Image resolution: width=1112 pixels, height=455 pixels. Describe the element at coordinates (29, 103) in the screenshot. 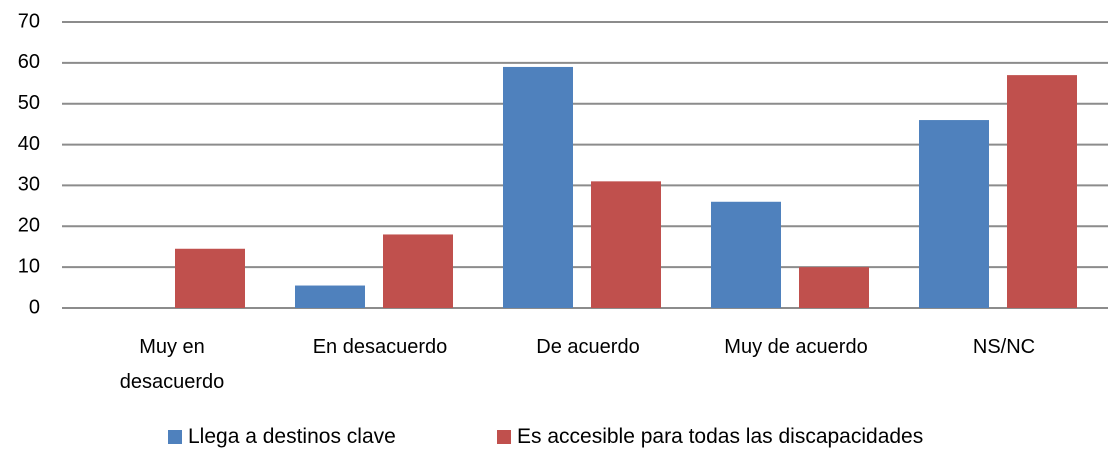

I see `y-tick-label: 50` at that location.